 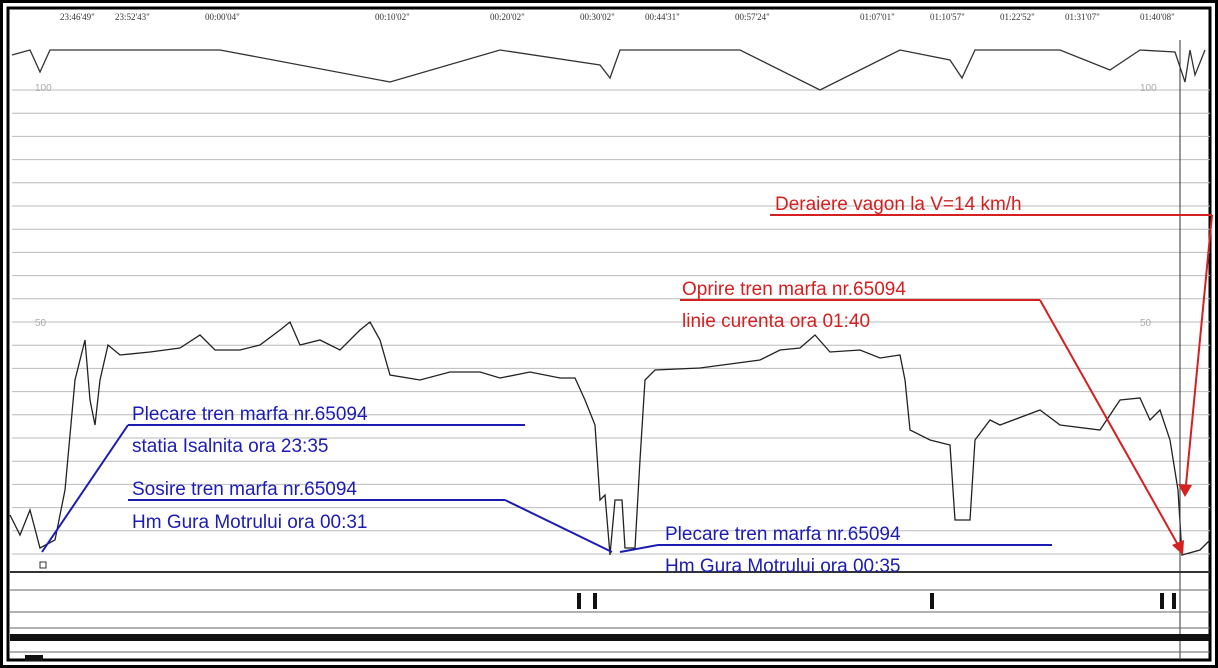 What do you see at coordinates (608, 70) in the screenshot?
I see `time-zigzag` at bounding box center [608, 70].